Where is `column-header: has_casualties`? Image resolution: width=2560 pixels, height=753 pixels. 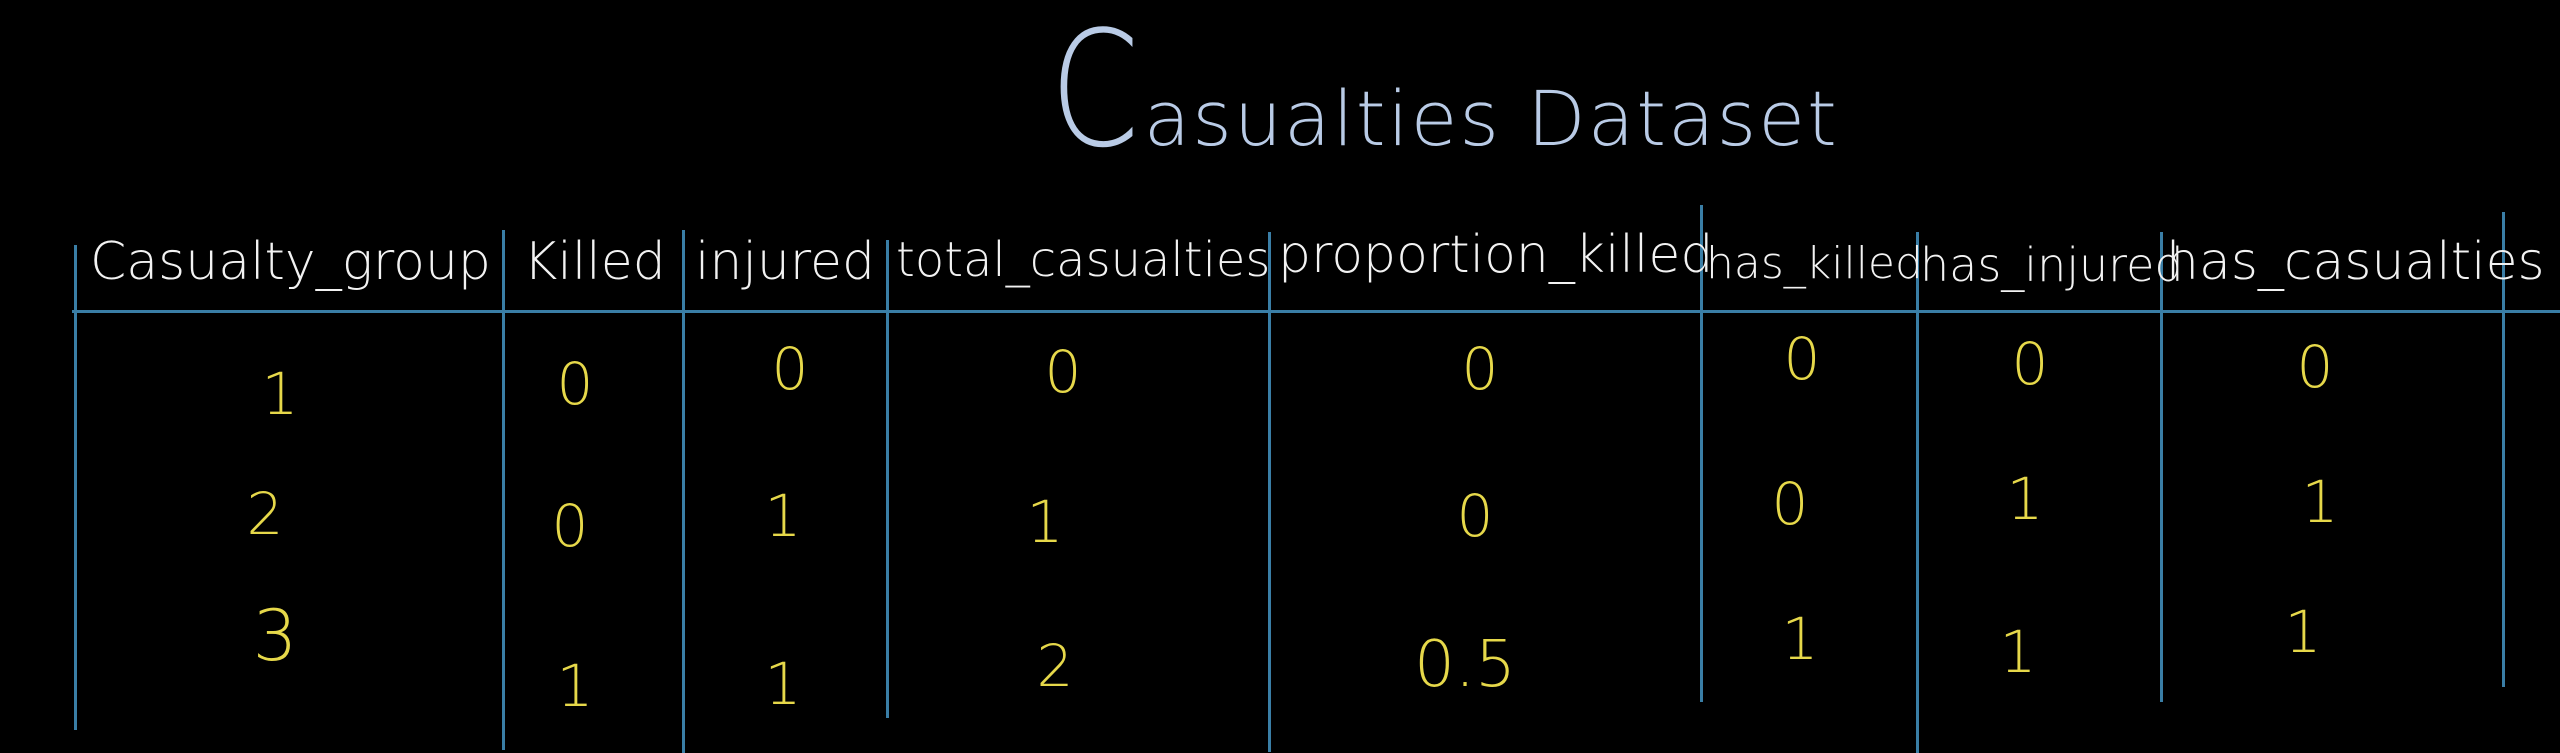
column-header: has_casualties is located at coordinates (2355, 262).